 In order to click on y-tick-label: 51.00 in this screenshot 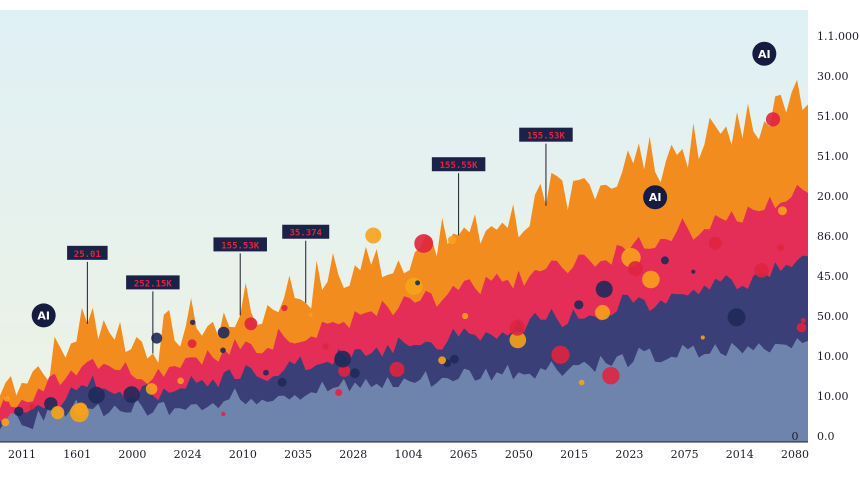, I will do `click(833, 116)`.